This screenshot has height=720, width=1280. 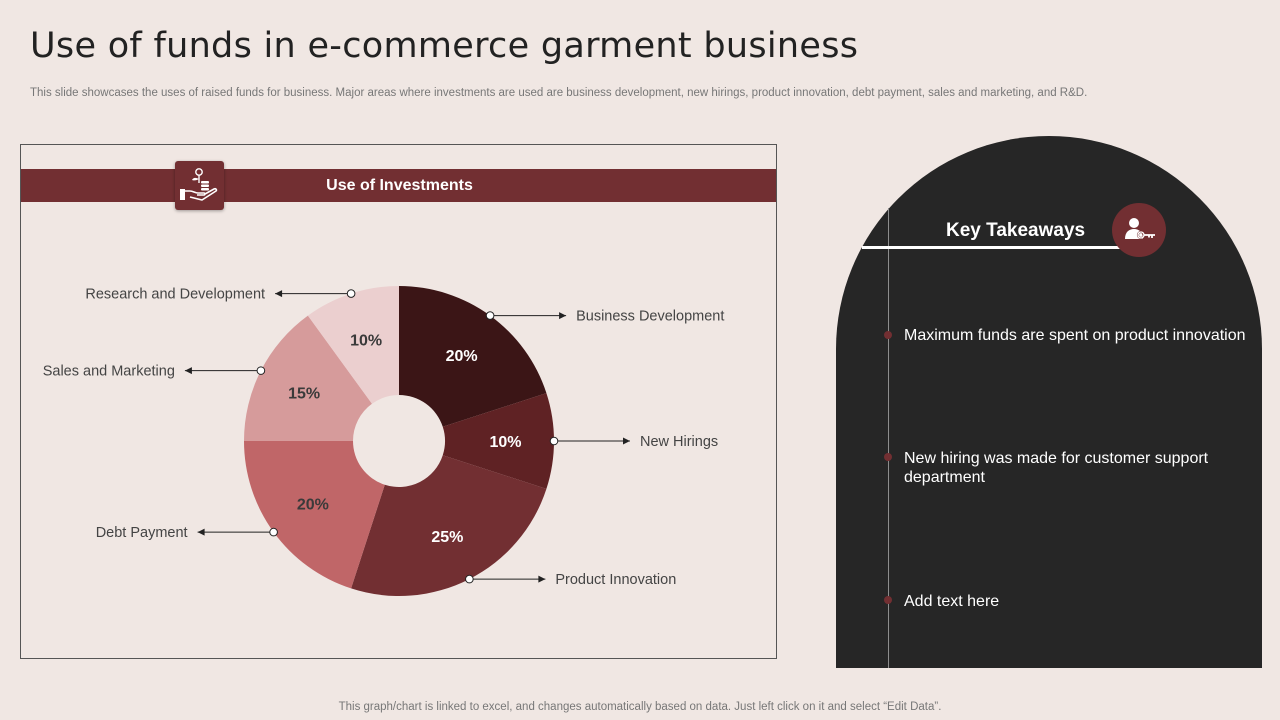 What do you see at coordinates (314, 515) in the screenshot?
I see `slice-debt-payment` at bounding box center [314, 515].